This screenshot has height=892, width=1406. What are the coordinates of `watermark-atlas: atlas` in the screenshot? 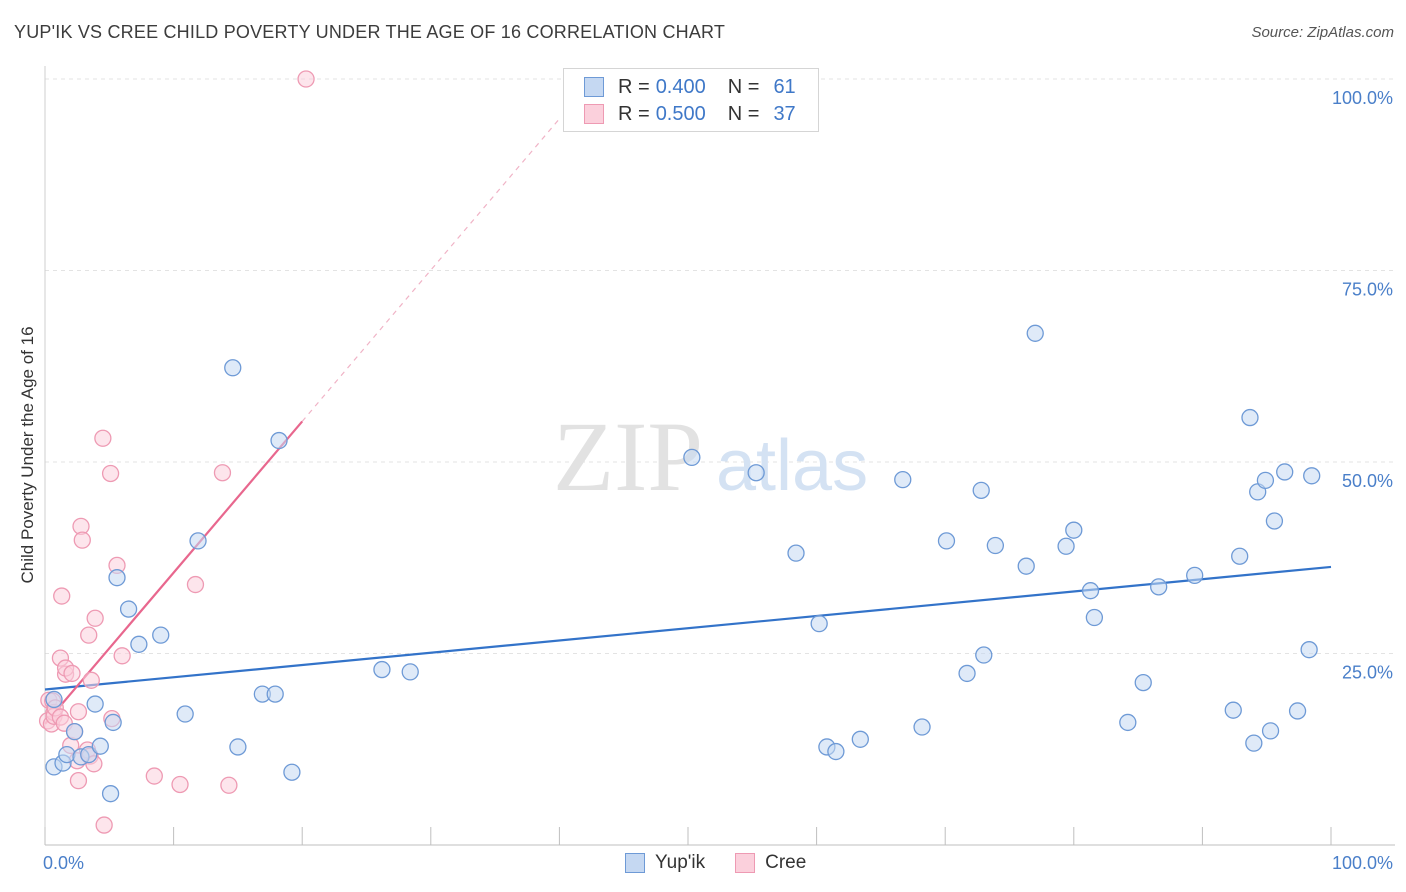 It's located at (792, 466).